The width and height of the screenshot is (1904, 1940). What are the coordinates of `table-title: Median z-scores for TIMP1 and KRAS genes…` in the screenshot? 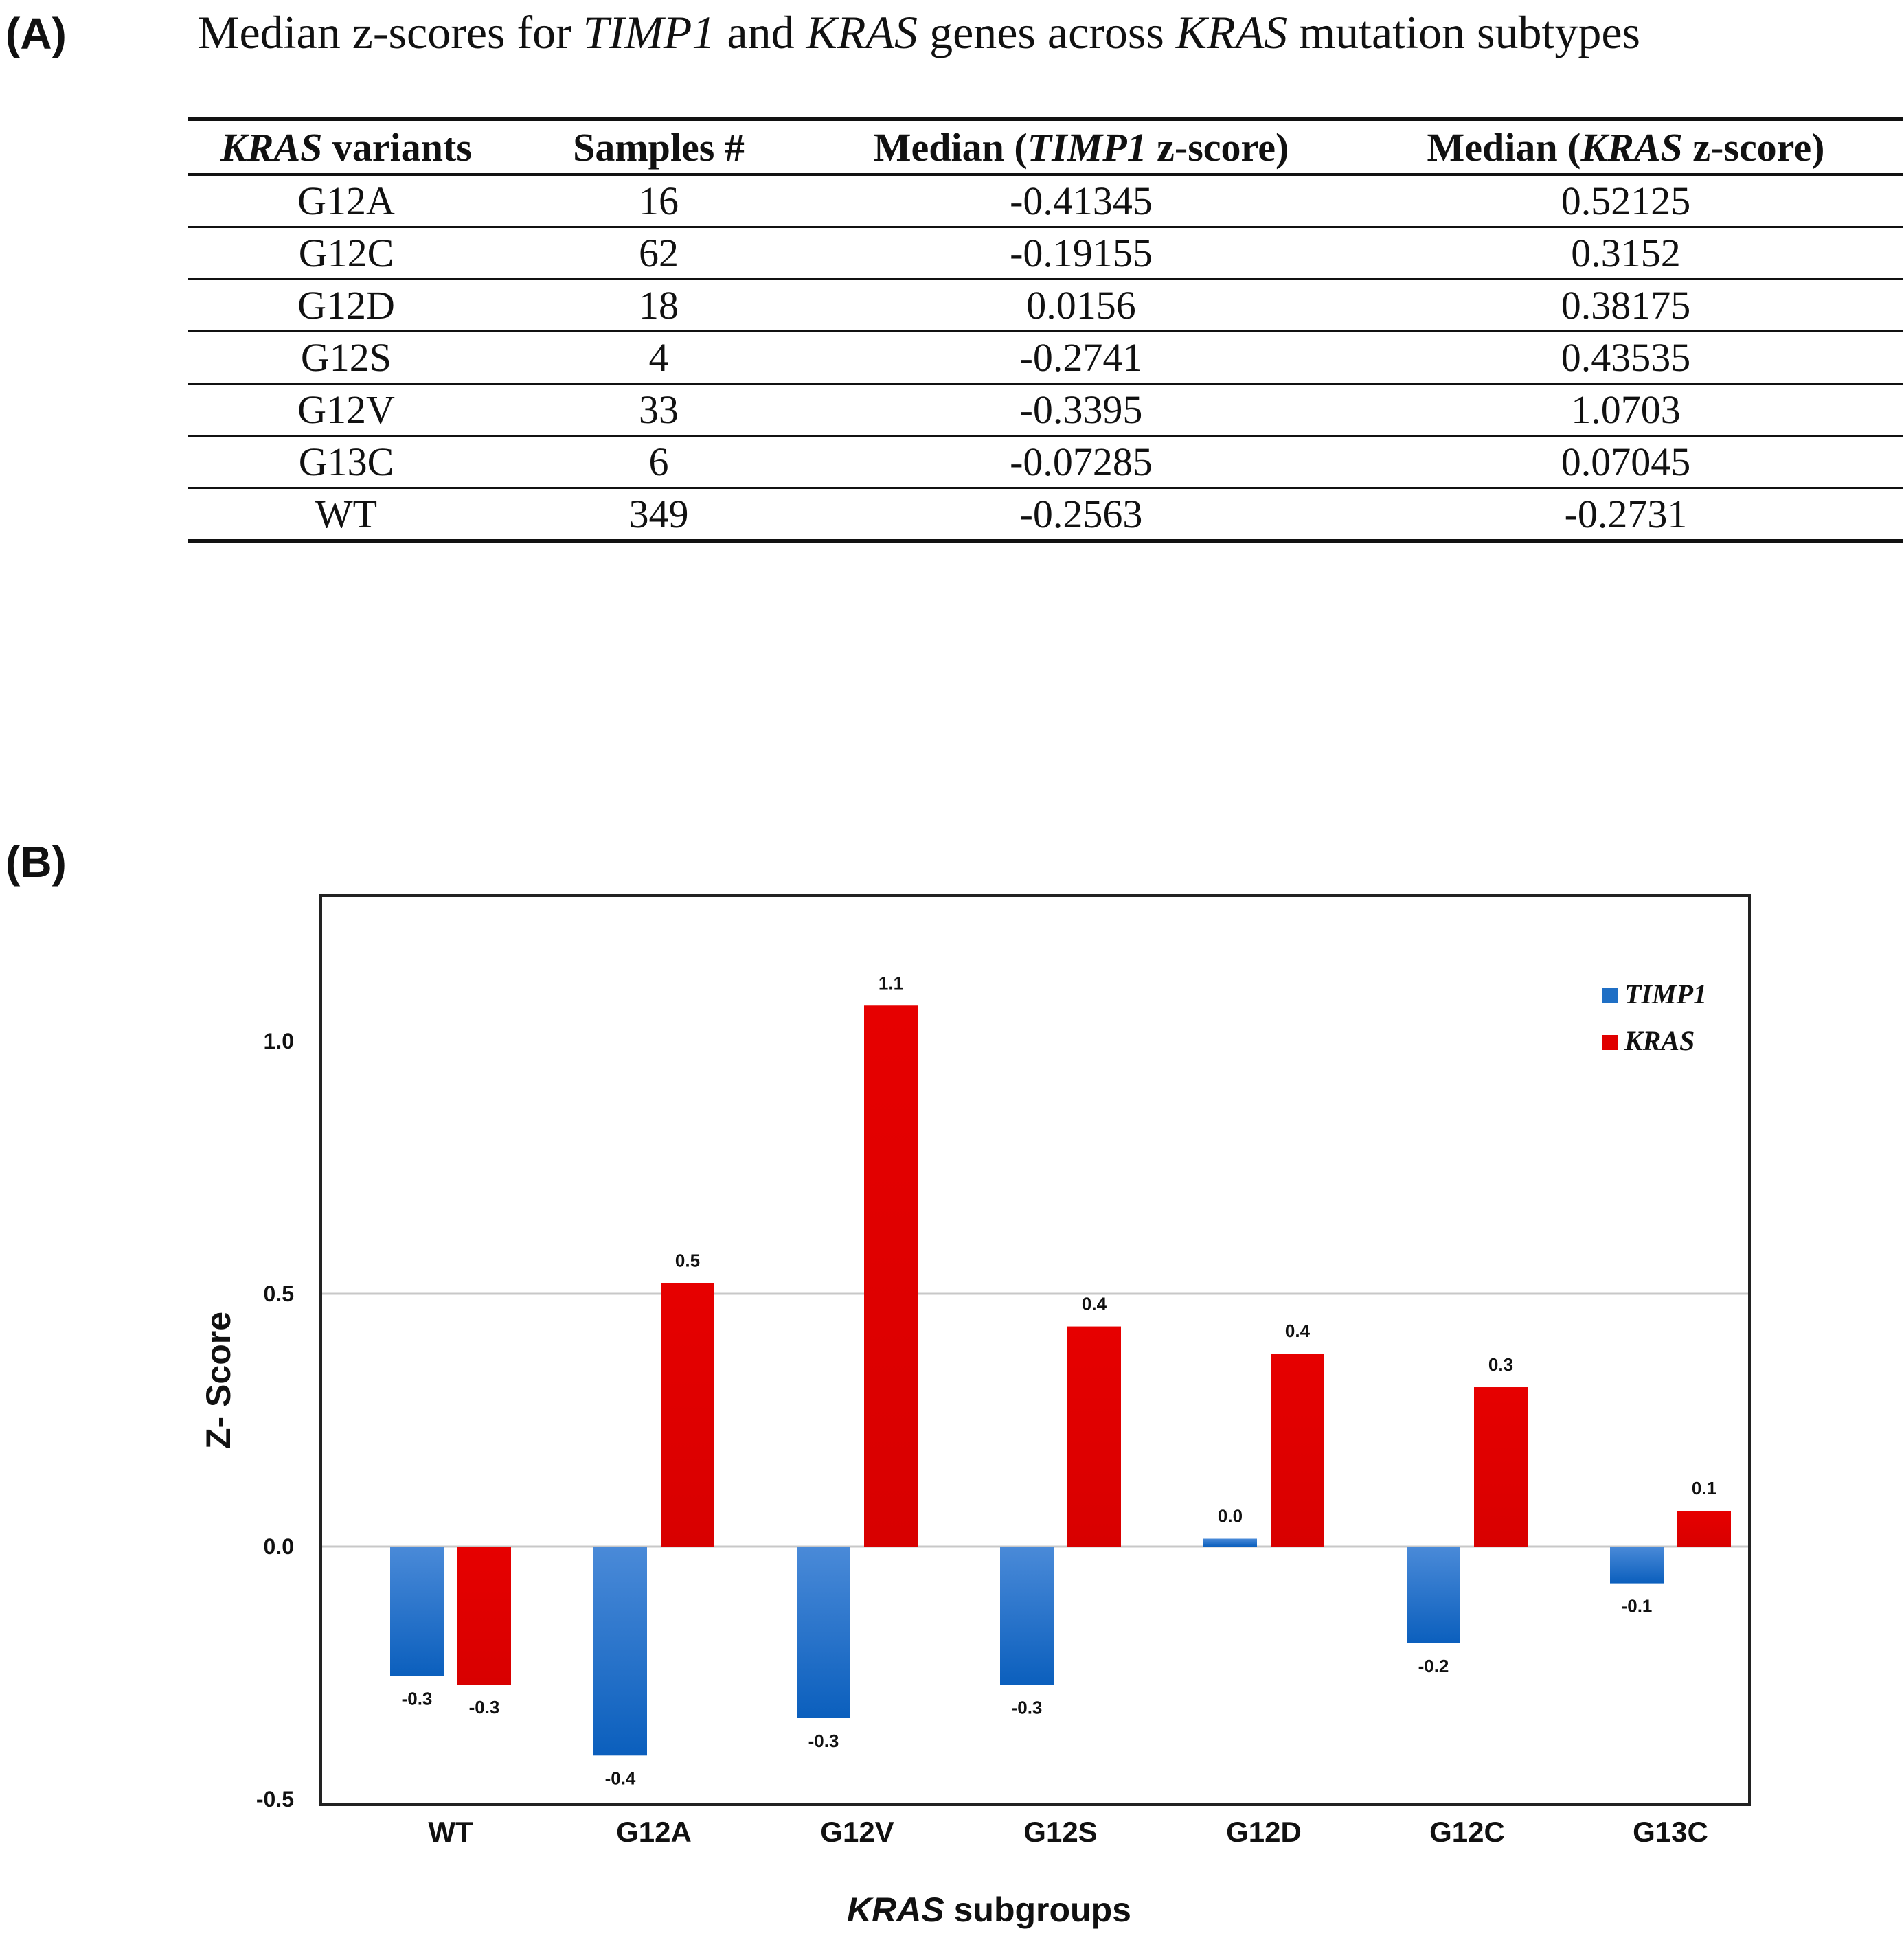 It's located at (919, 32).